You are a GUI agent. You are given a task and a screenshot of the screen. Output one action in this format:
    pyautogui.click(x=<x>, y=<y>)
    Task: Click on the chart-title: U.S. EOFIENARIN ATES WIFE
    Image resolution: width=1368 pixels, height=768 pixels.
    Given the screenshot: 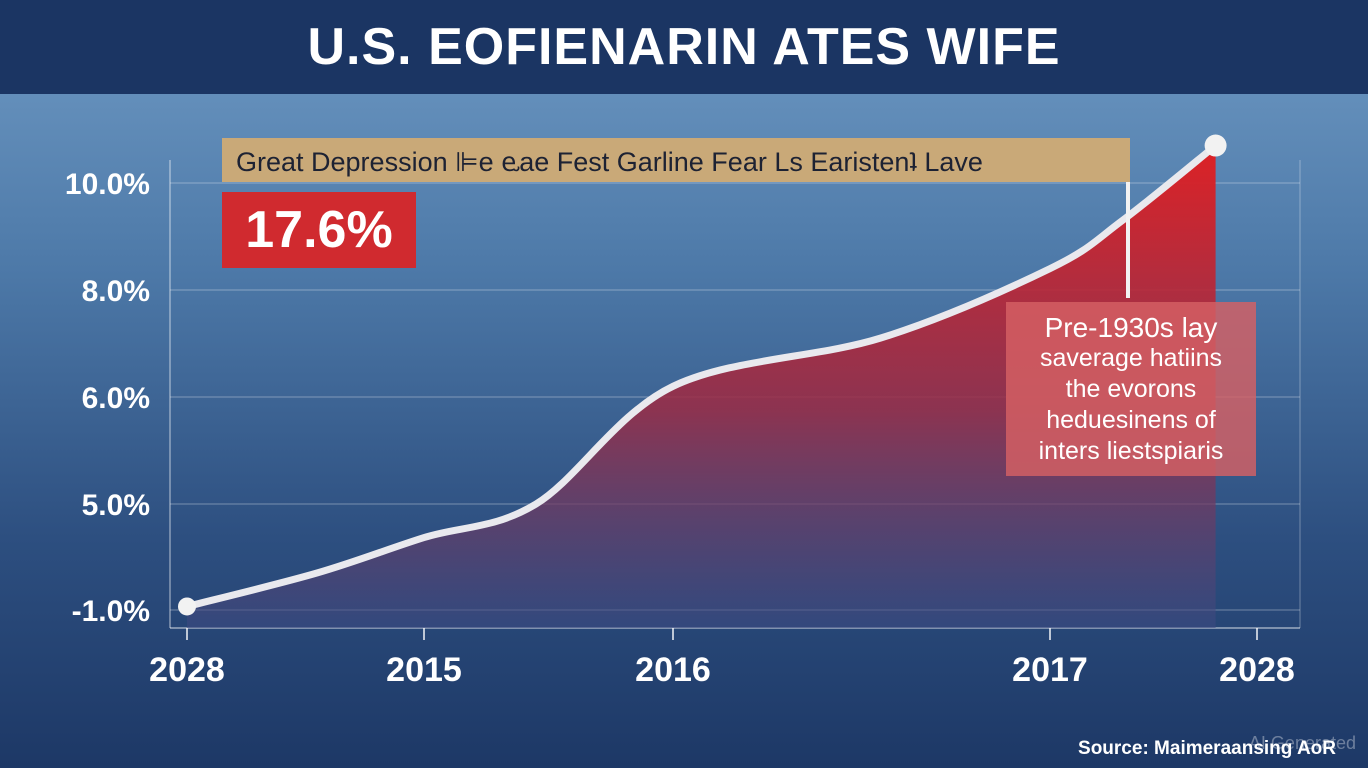 What is the action you would take?
    pyautogui.click(x=684, y=47)
    